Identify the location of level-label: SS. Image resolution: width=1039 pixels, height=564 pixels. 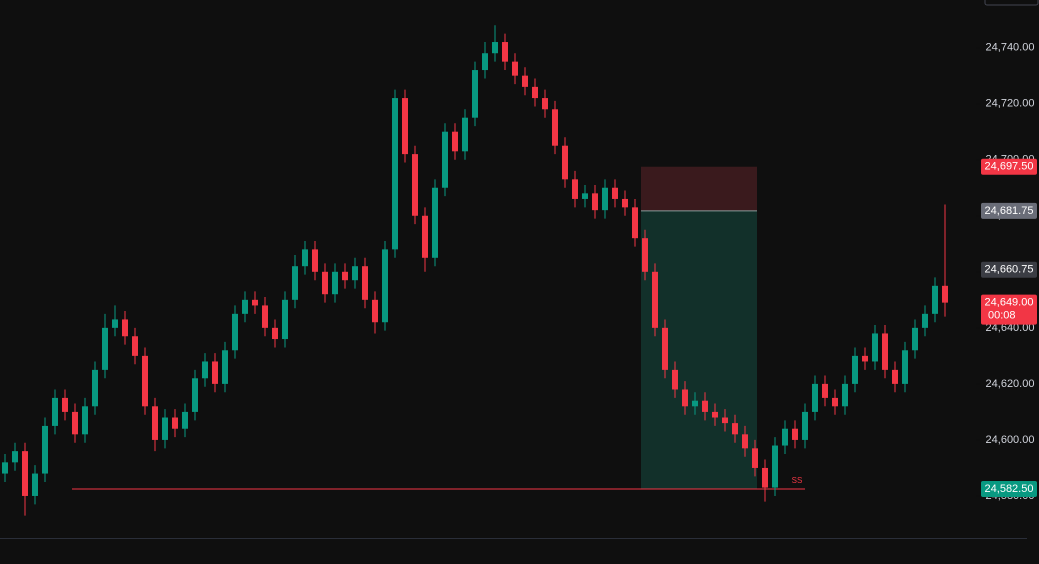
(797, 480).